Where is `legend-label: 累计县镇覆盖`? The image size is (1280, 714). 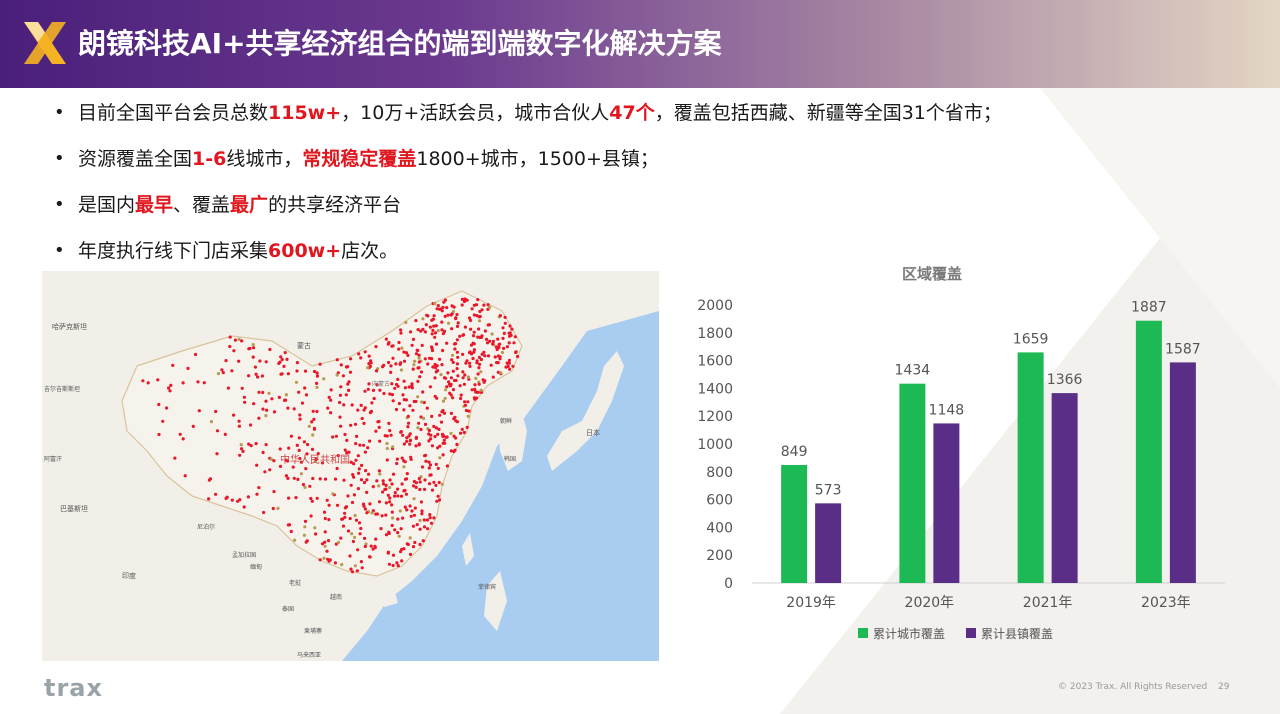 legend-label: 累计县镇覆盖 is located at coordinates (1017, 634).